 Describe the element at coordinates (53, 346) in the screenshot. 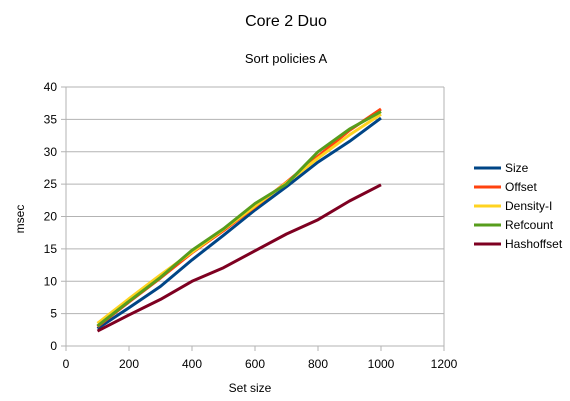

I see `y-tick-label: 0` at that location.